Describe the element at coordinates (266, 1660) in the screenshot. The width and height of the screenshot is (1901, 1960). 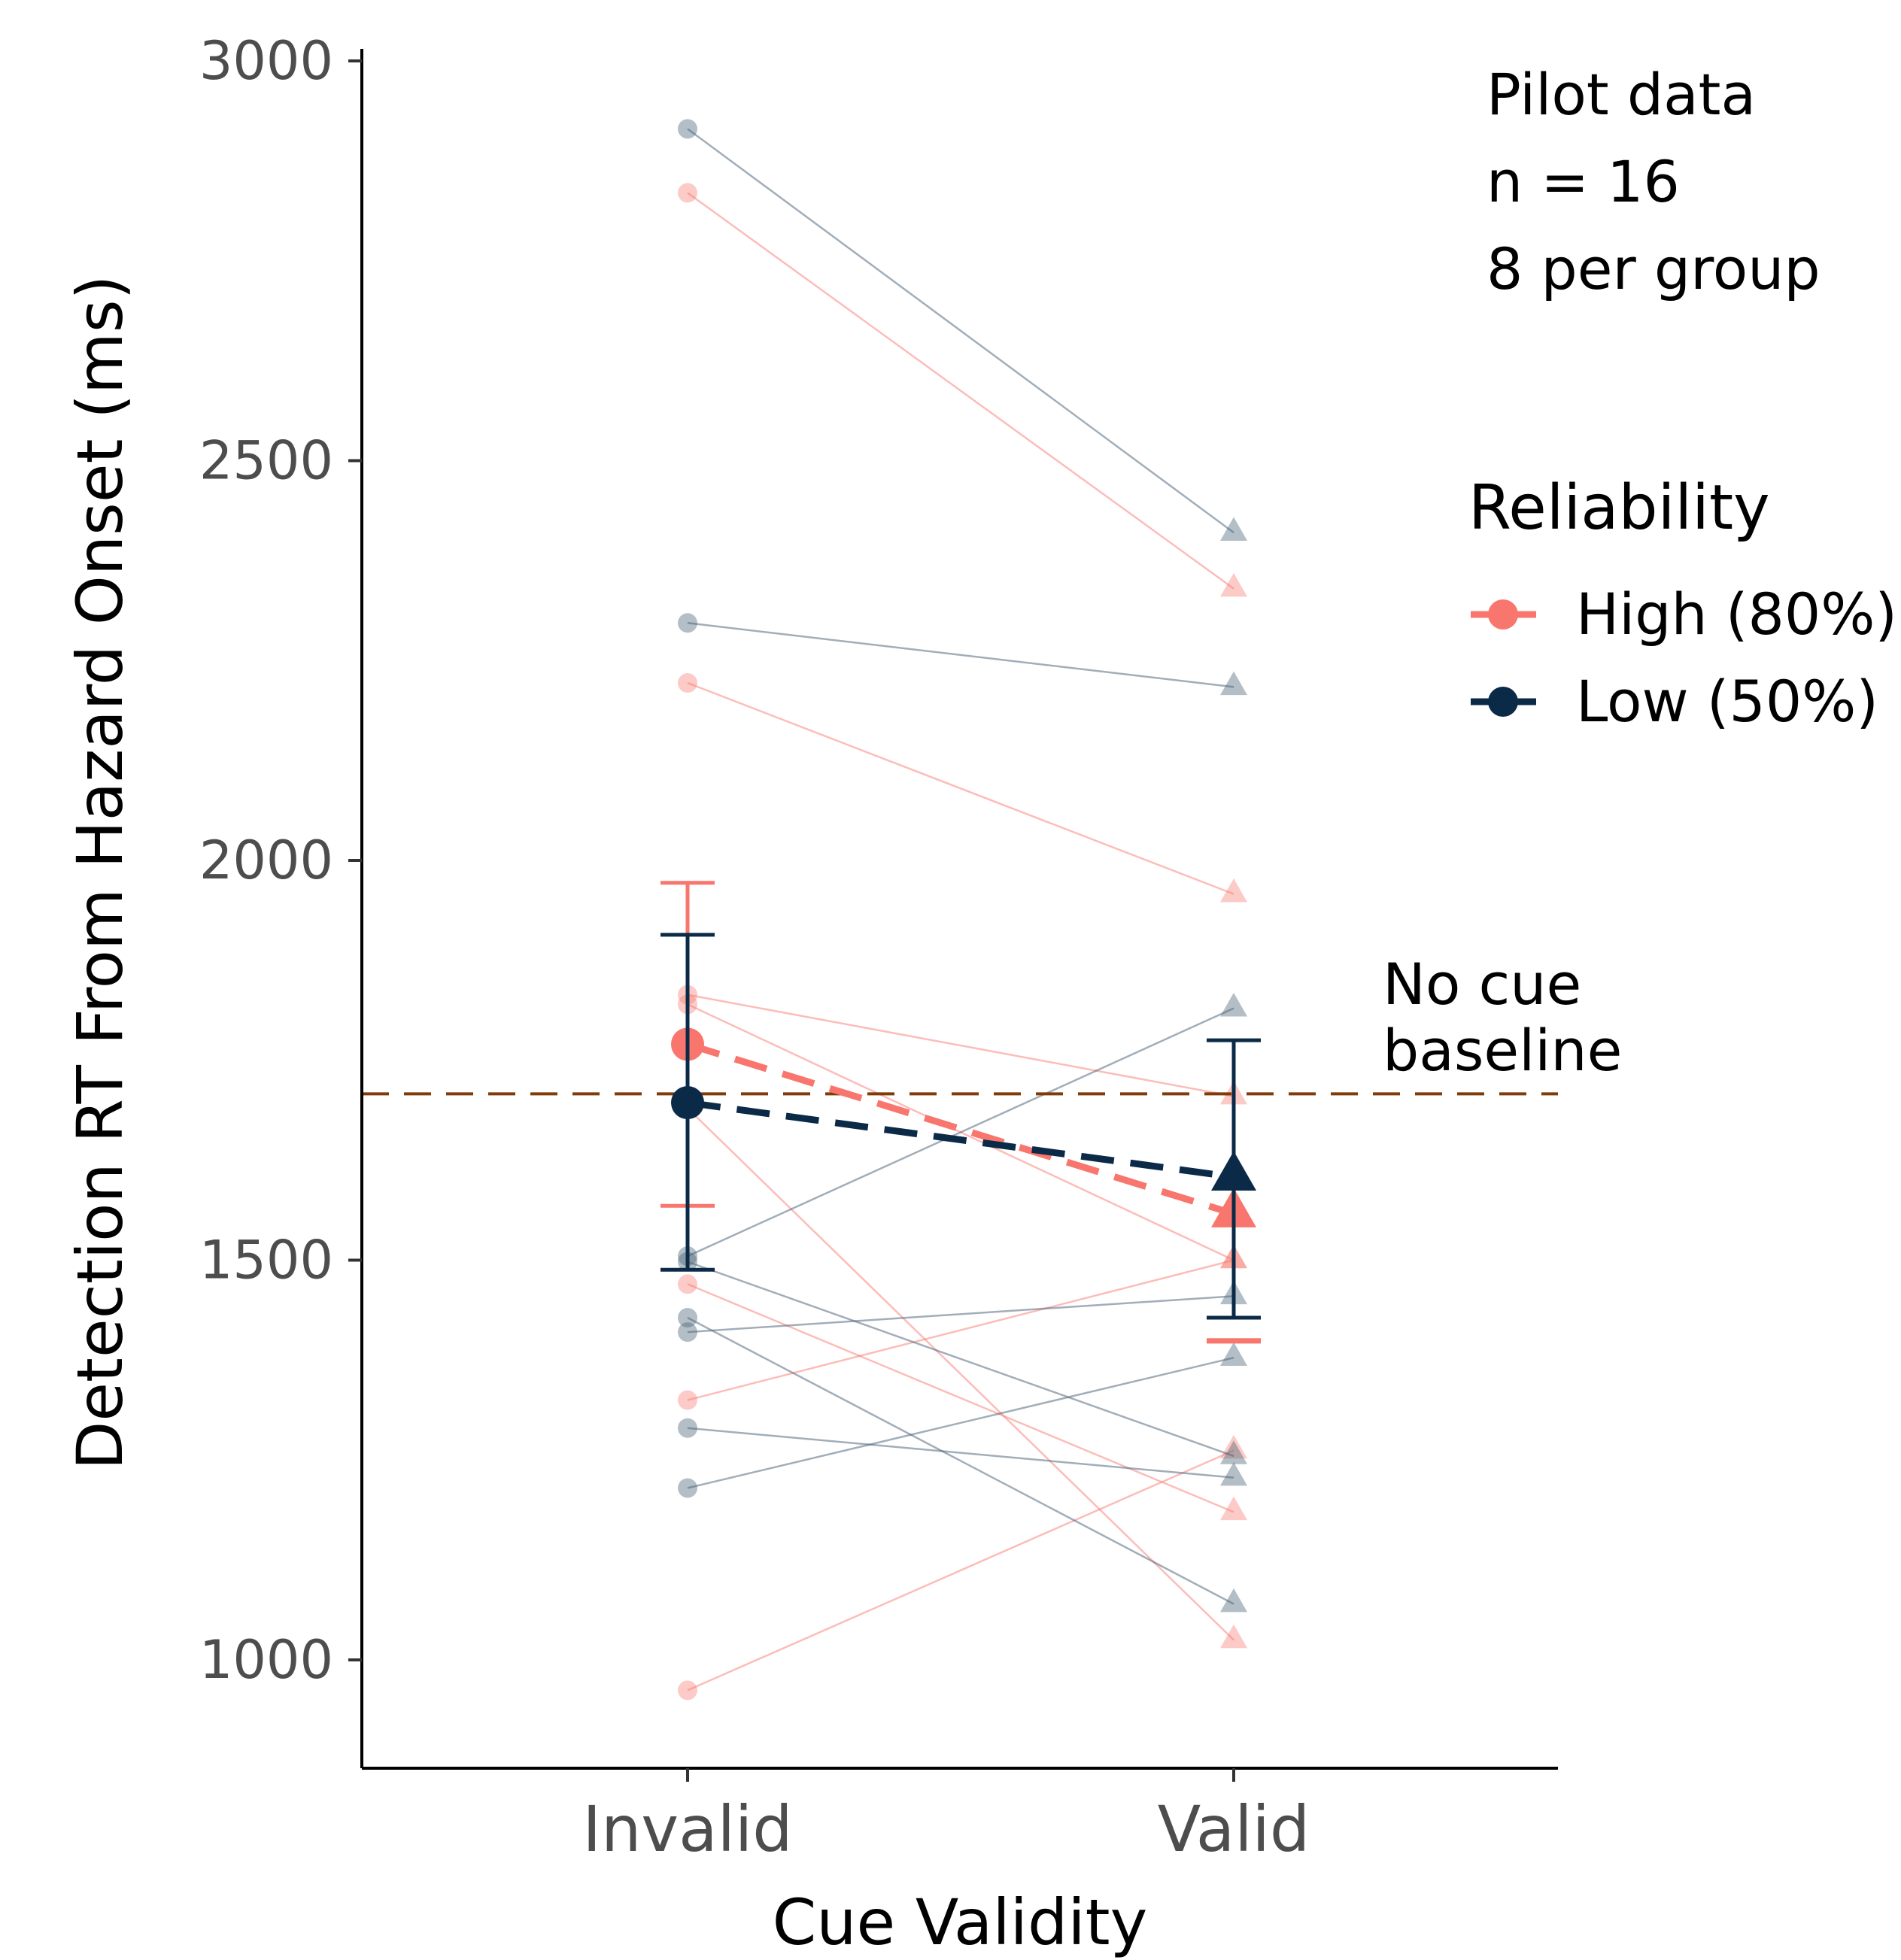
I see `y-tick-label: 1000` at that location.